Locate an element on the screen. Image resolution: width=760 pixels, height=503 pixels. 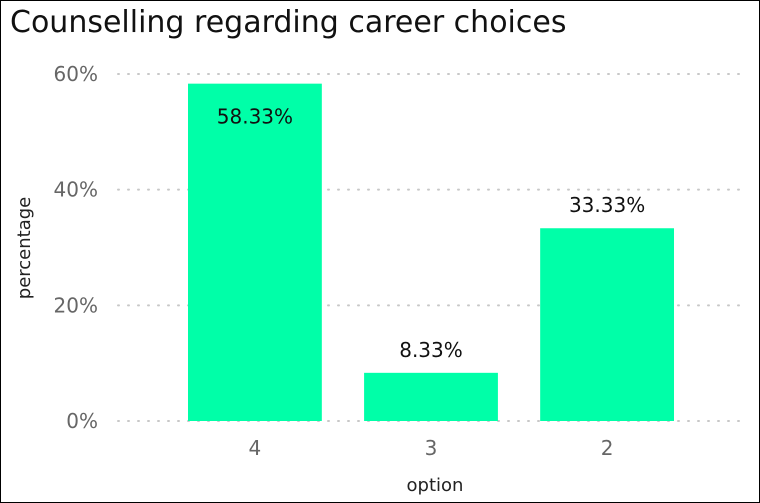
y-tick-label: 0% is located at coordinates (82, 421).